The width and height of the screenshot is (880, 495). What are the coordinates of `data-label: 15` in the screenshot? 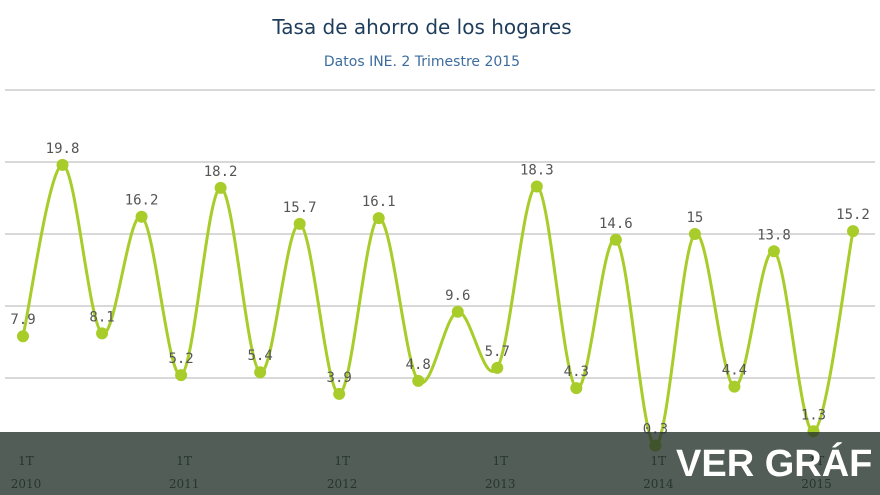 It's located at (694, 218).